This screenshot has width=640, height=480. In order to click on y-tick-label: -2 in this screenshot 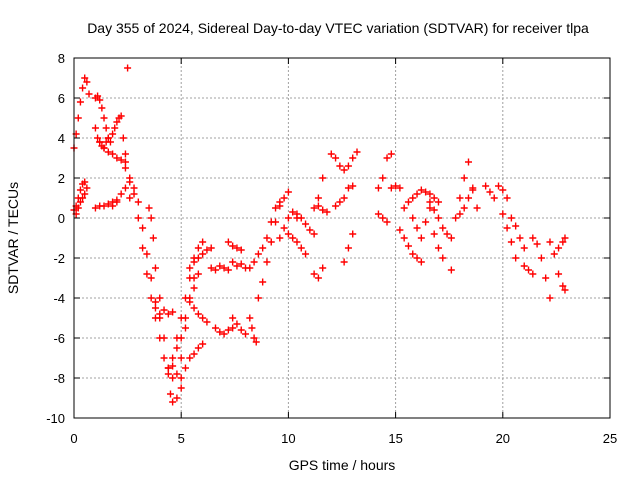, I will do `click(59, 258)`.